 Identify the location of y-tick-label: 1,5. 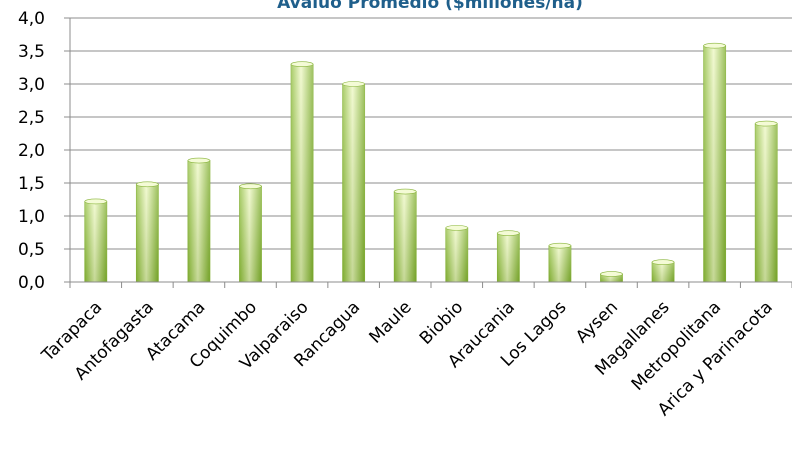
(31, 184).